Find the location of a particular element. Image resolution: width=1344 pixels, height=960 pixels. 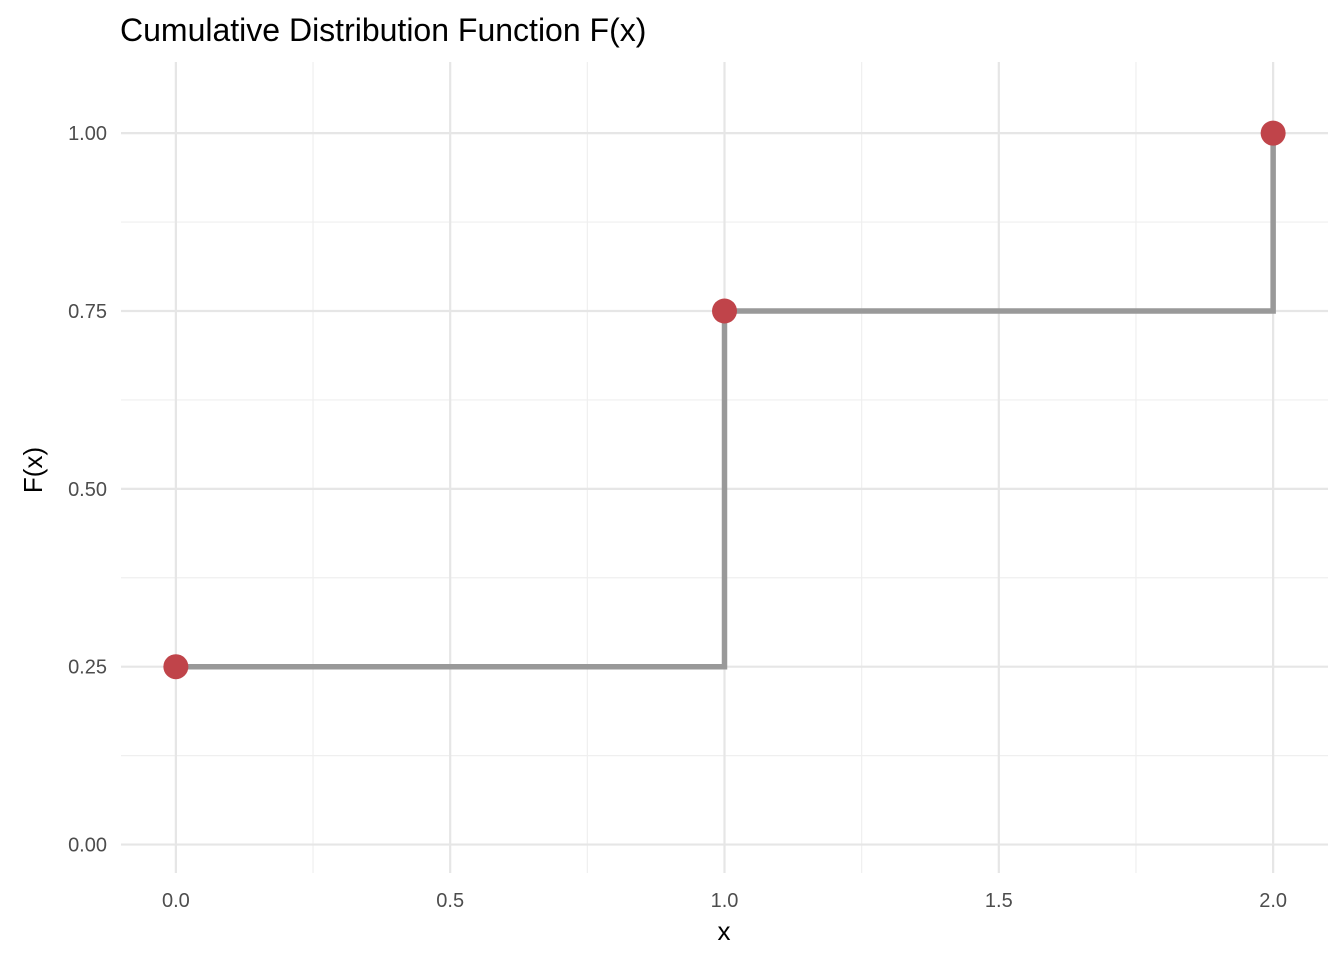

x-tick-label: 1.5 is located at coordinates (999, 901).